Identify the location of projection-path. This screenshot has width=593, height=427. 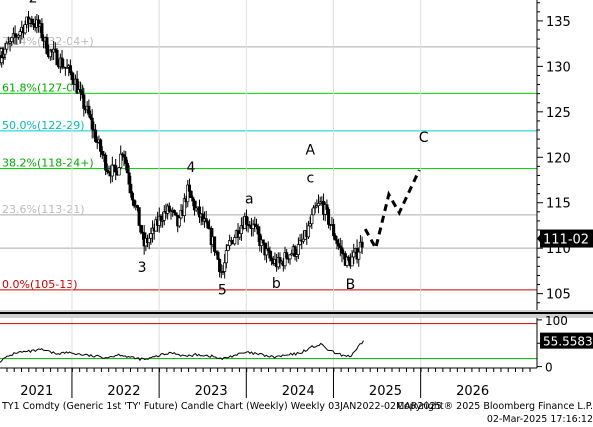
(392, 211).